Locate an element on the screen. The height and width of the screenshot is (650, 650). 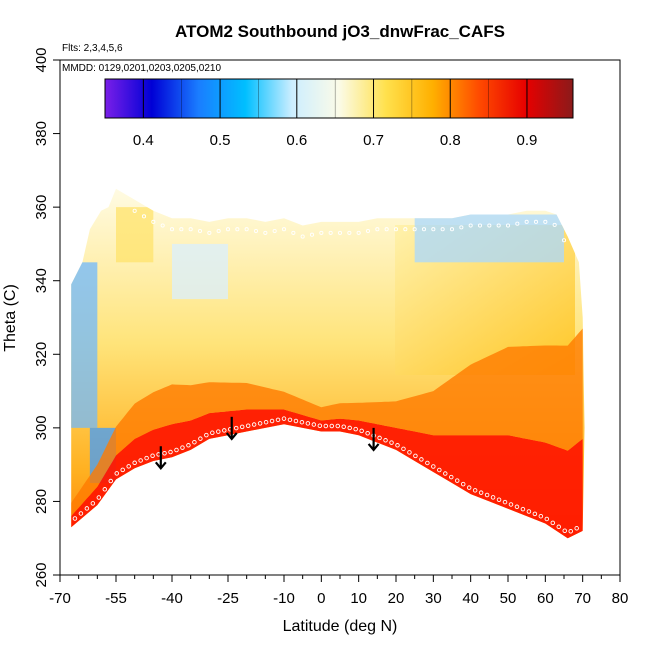
x-tick-label: -70 is located at coordinates (60, 598).